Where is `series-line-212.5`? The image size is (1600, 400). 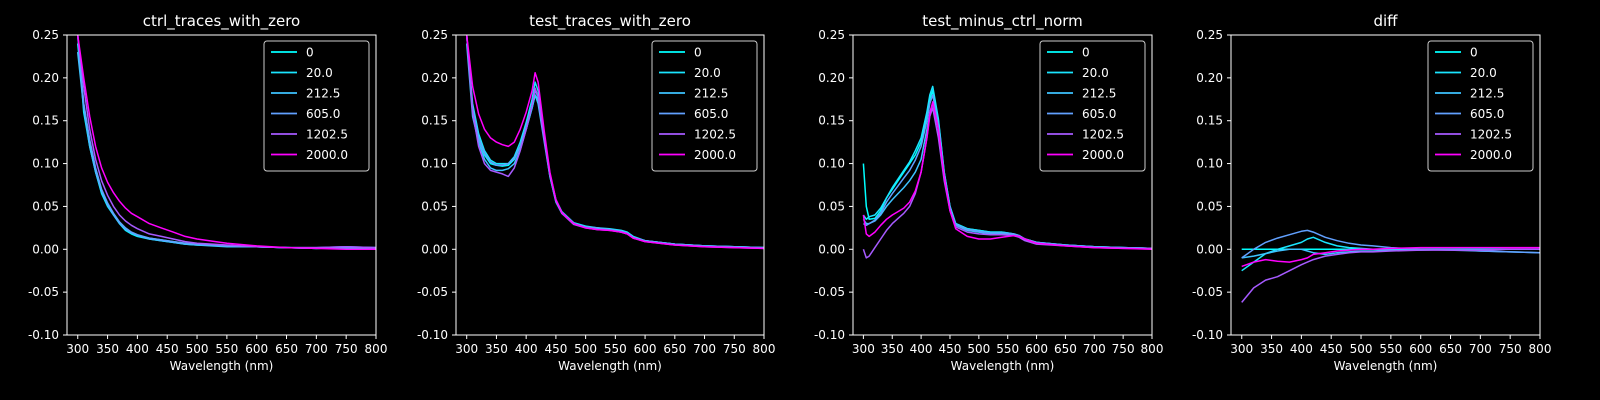 series-line-212.5 is located at coordinates (1390, 253).